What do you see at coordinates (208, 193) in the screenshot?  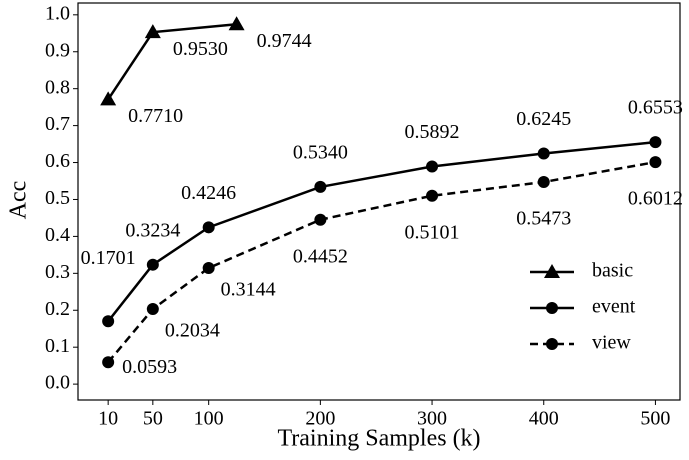 I see `data-label: 0.4246` at bounding box center [208, 193].